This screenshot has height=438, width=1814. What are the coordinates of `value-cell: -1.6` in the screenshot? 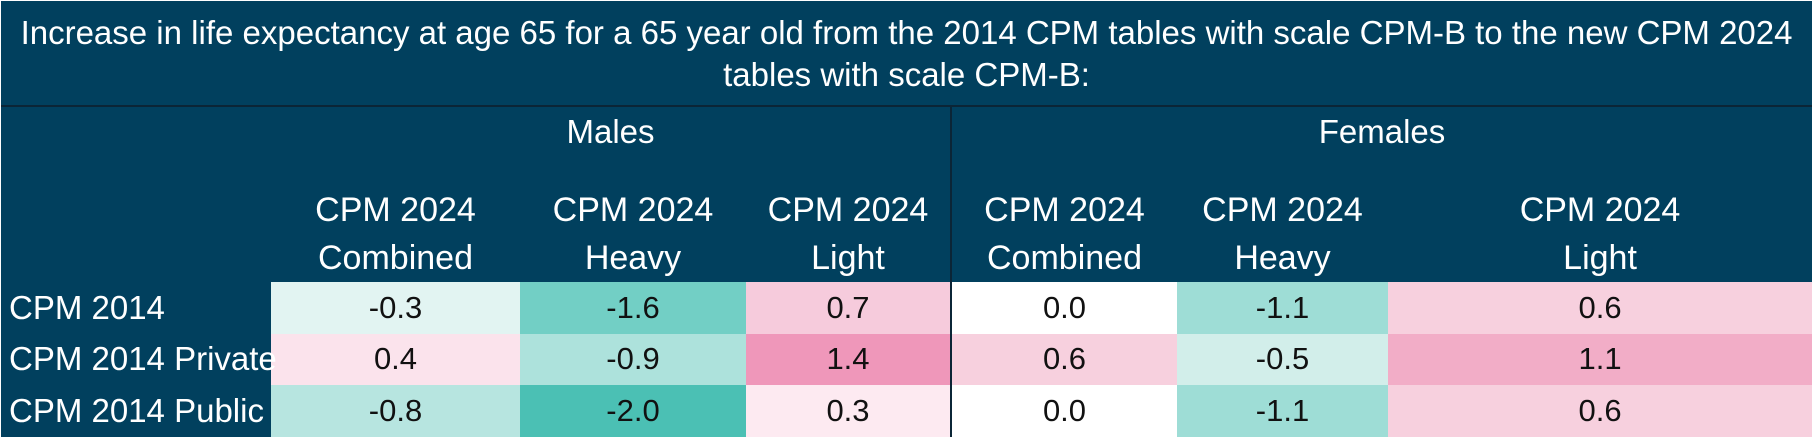 It's located at (633, 307).